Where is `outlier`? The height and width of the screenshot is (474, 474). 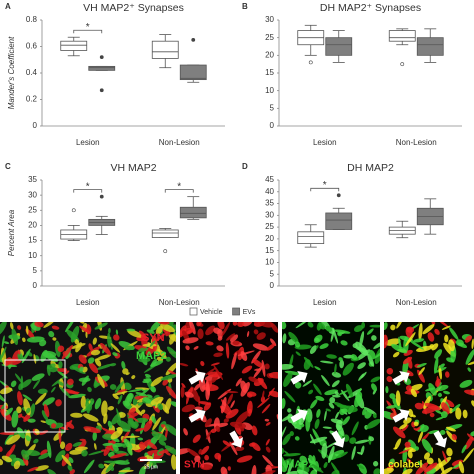
outlier is located at coordinates (101, 196).